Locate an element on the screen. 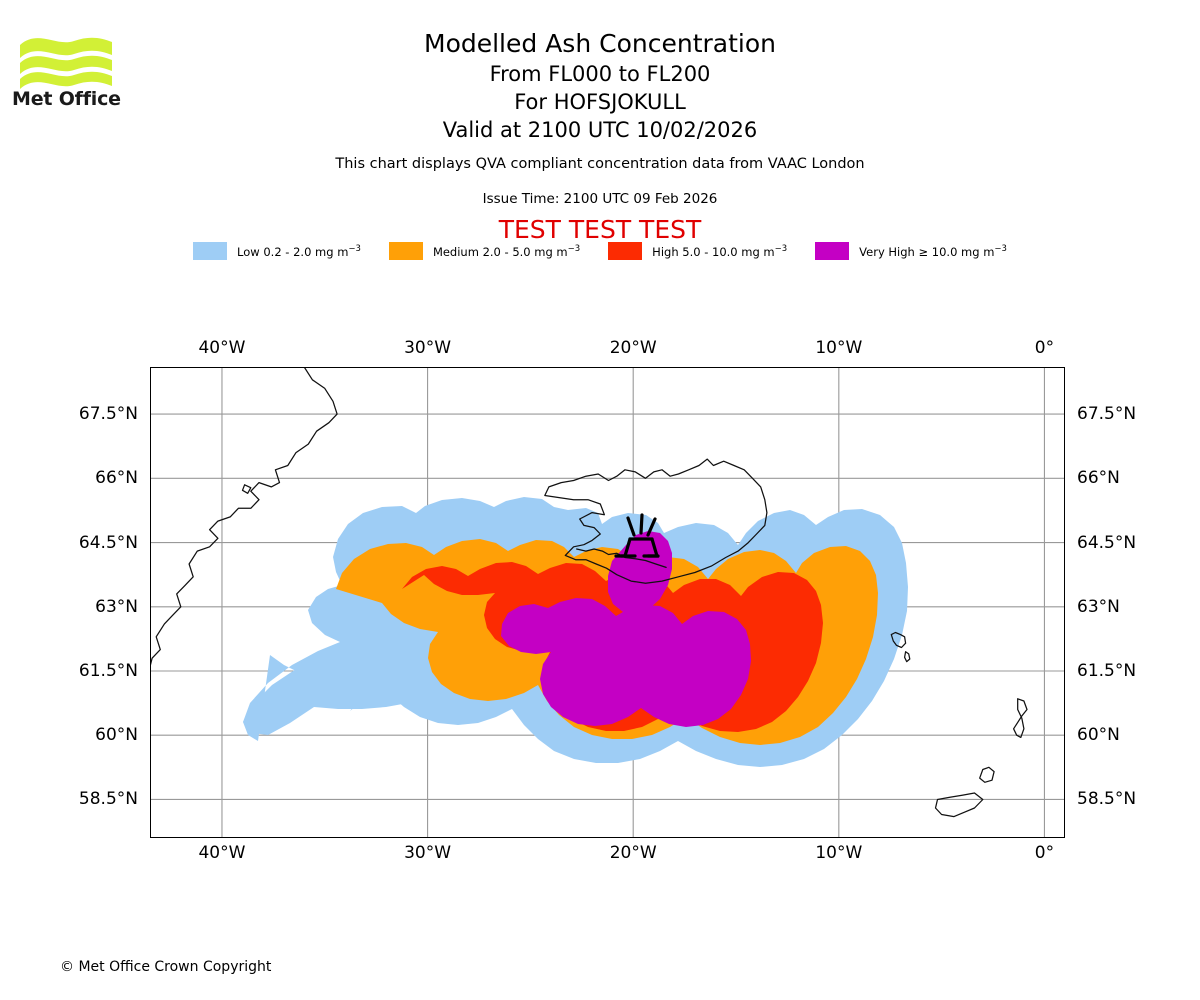 The width and height of the screenshot is (1200, 1000). legend-item-medium: Medium 2.0 - 5.0 mg m−3 is located at coordinates (484, 251).